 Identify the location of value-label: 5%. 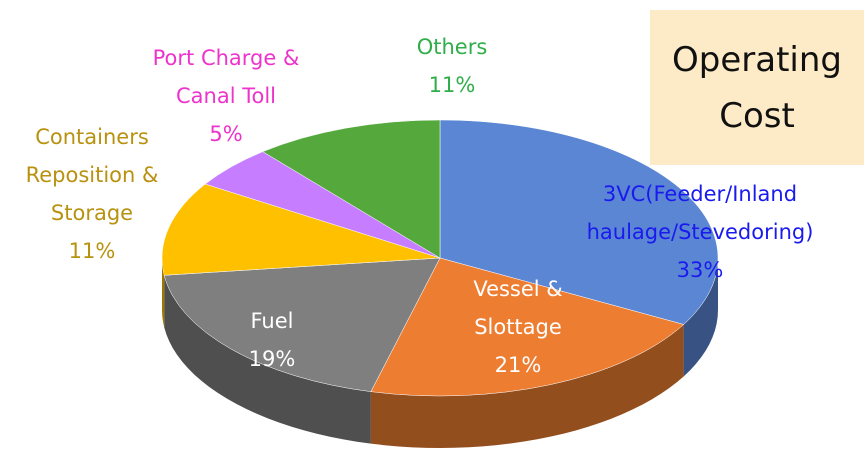
(226, 134).